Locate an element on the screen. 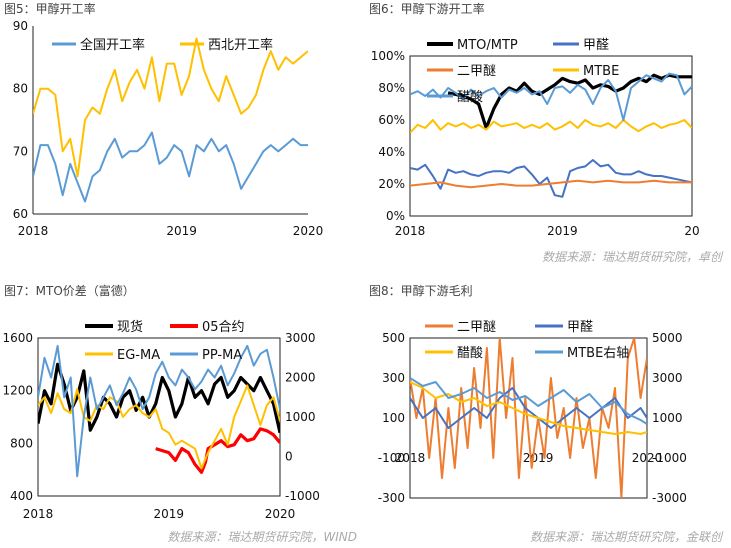 Image resolution: width=731 pixels, height=548 pixels. y-tick-label: 70 is located at coordinates (20, 151).